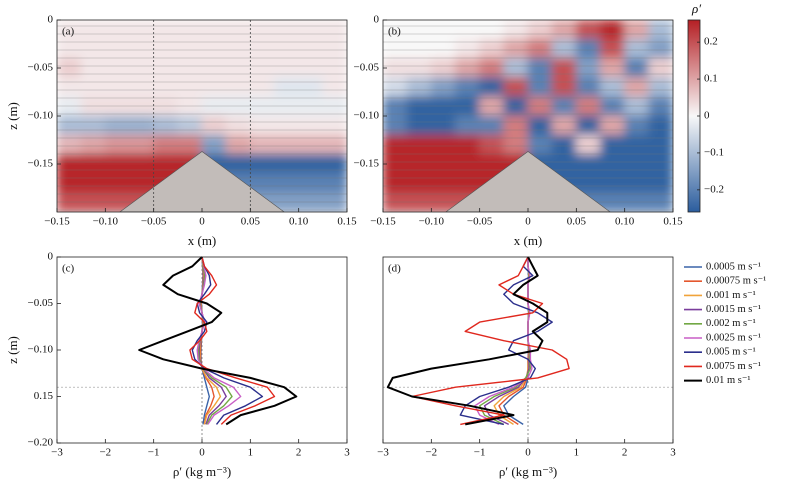  What do you see at coordinates (733, 337) in the screenshot?
I see `legend-label: 0.0025 m s⁻¹` at bounding box center [733, 337].